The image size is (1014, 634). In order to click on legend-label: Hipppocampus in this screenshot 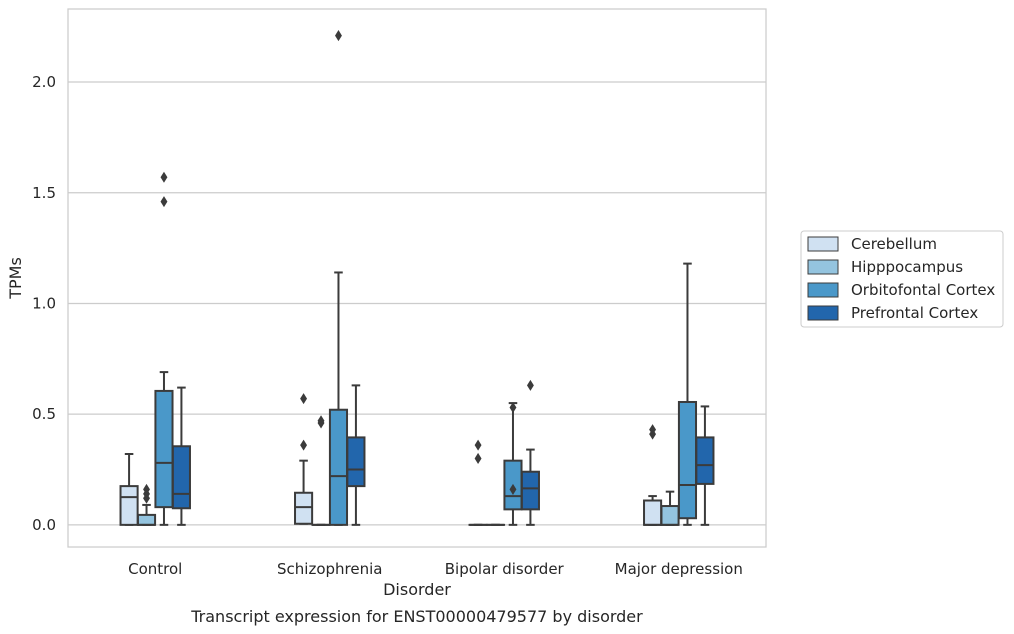, I will do `click(907, 267)`.